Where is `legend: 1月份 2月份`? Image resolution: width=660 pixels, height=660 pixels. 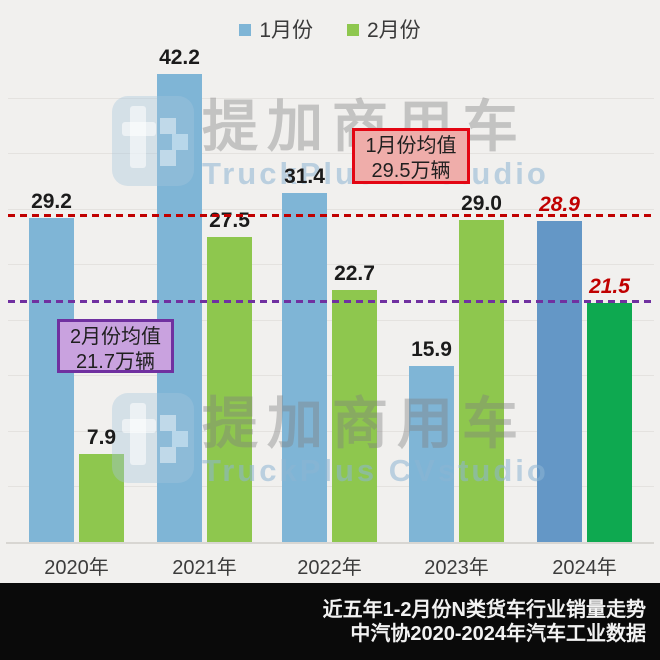
legend: 1月份 2月份 is located at coordinates (330, 29).